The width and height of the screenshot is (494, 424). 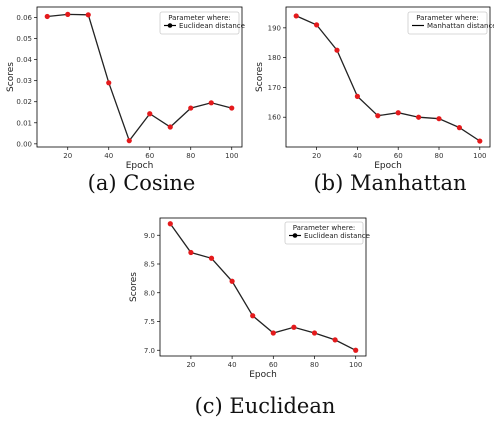 What do you see at coordinates (389, 183) in the screenshot?
I see `figure-caption: (b) Manhattan` at bounding box center [389, 183].